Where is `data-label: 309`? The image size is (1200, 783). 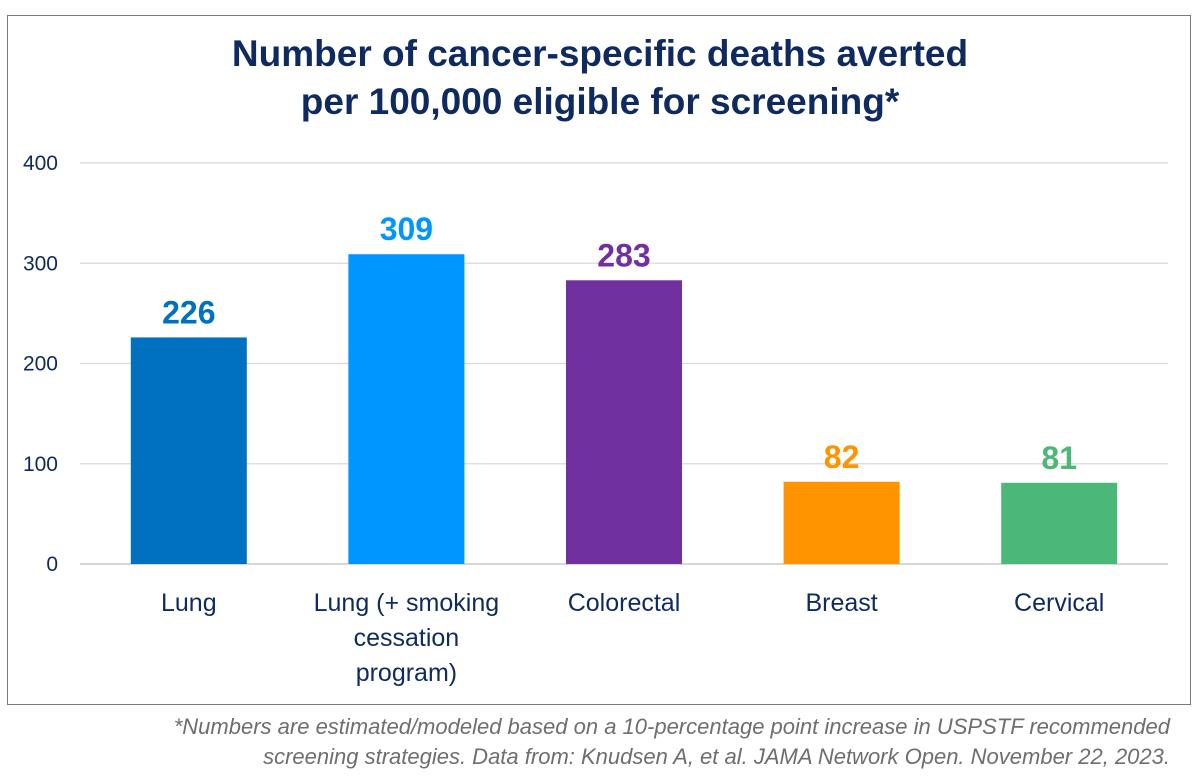 data-label: 309 is located at coordinates (406, 229).